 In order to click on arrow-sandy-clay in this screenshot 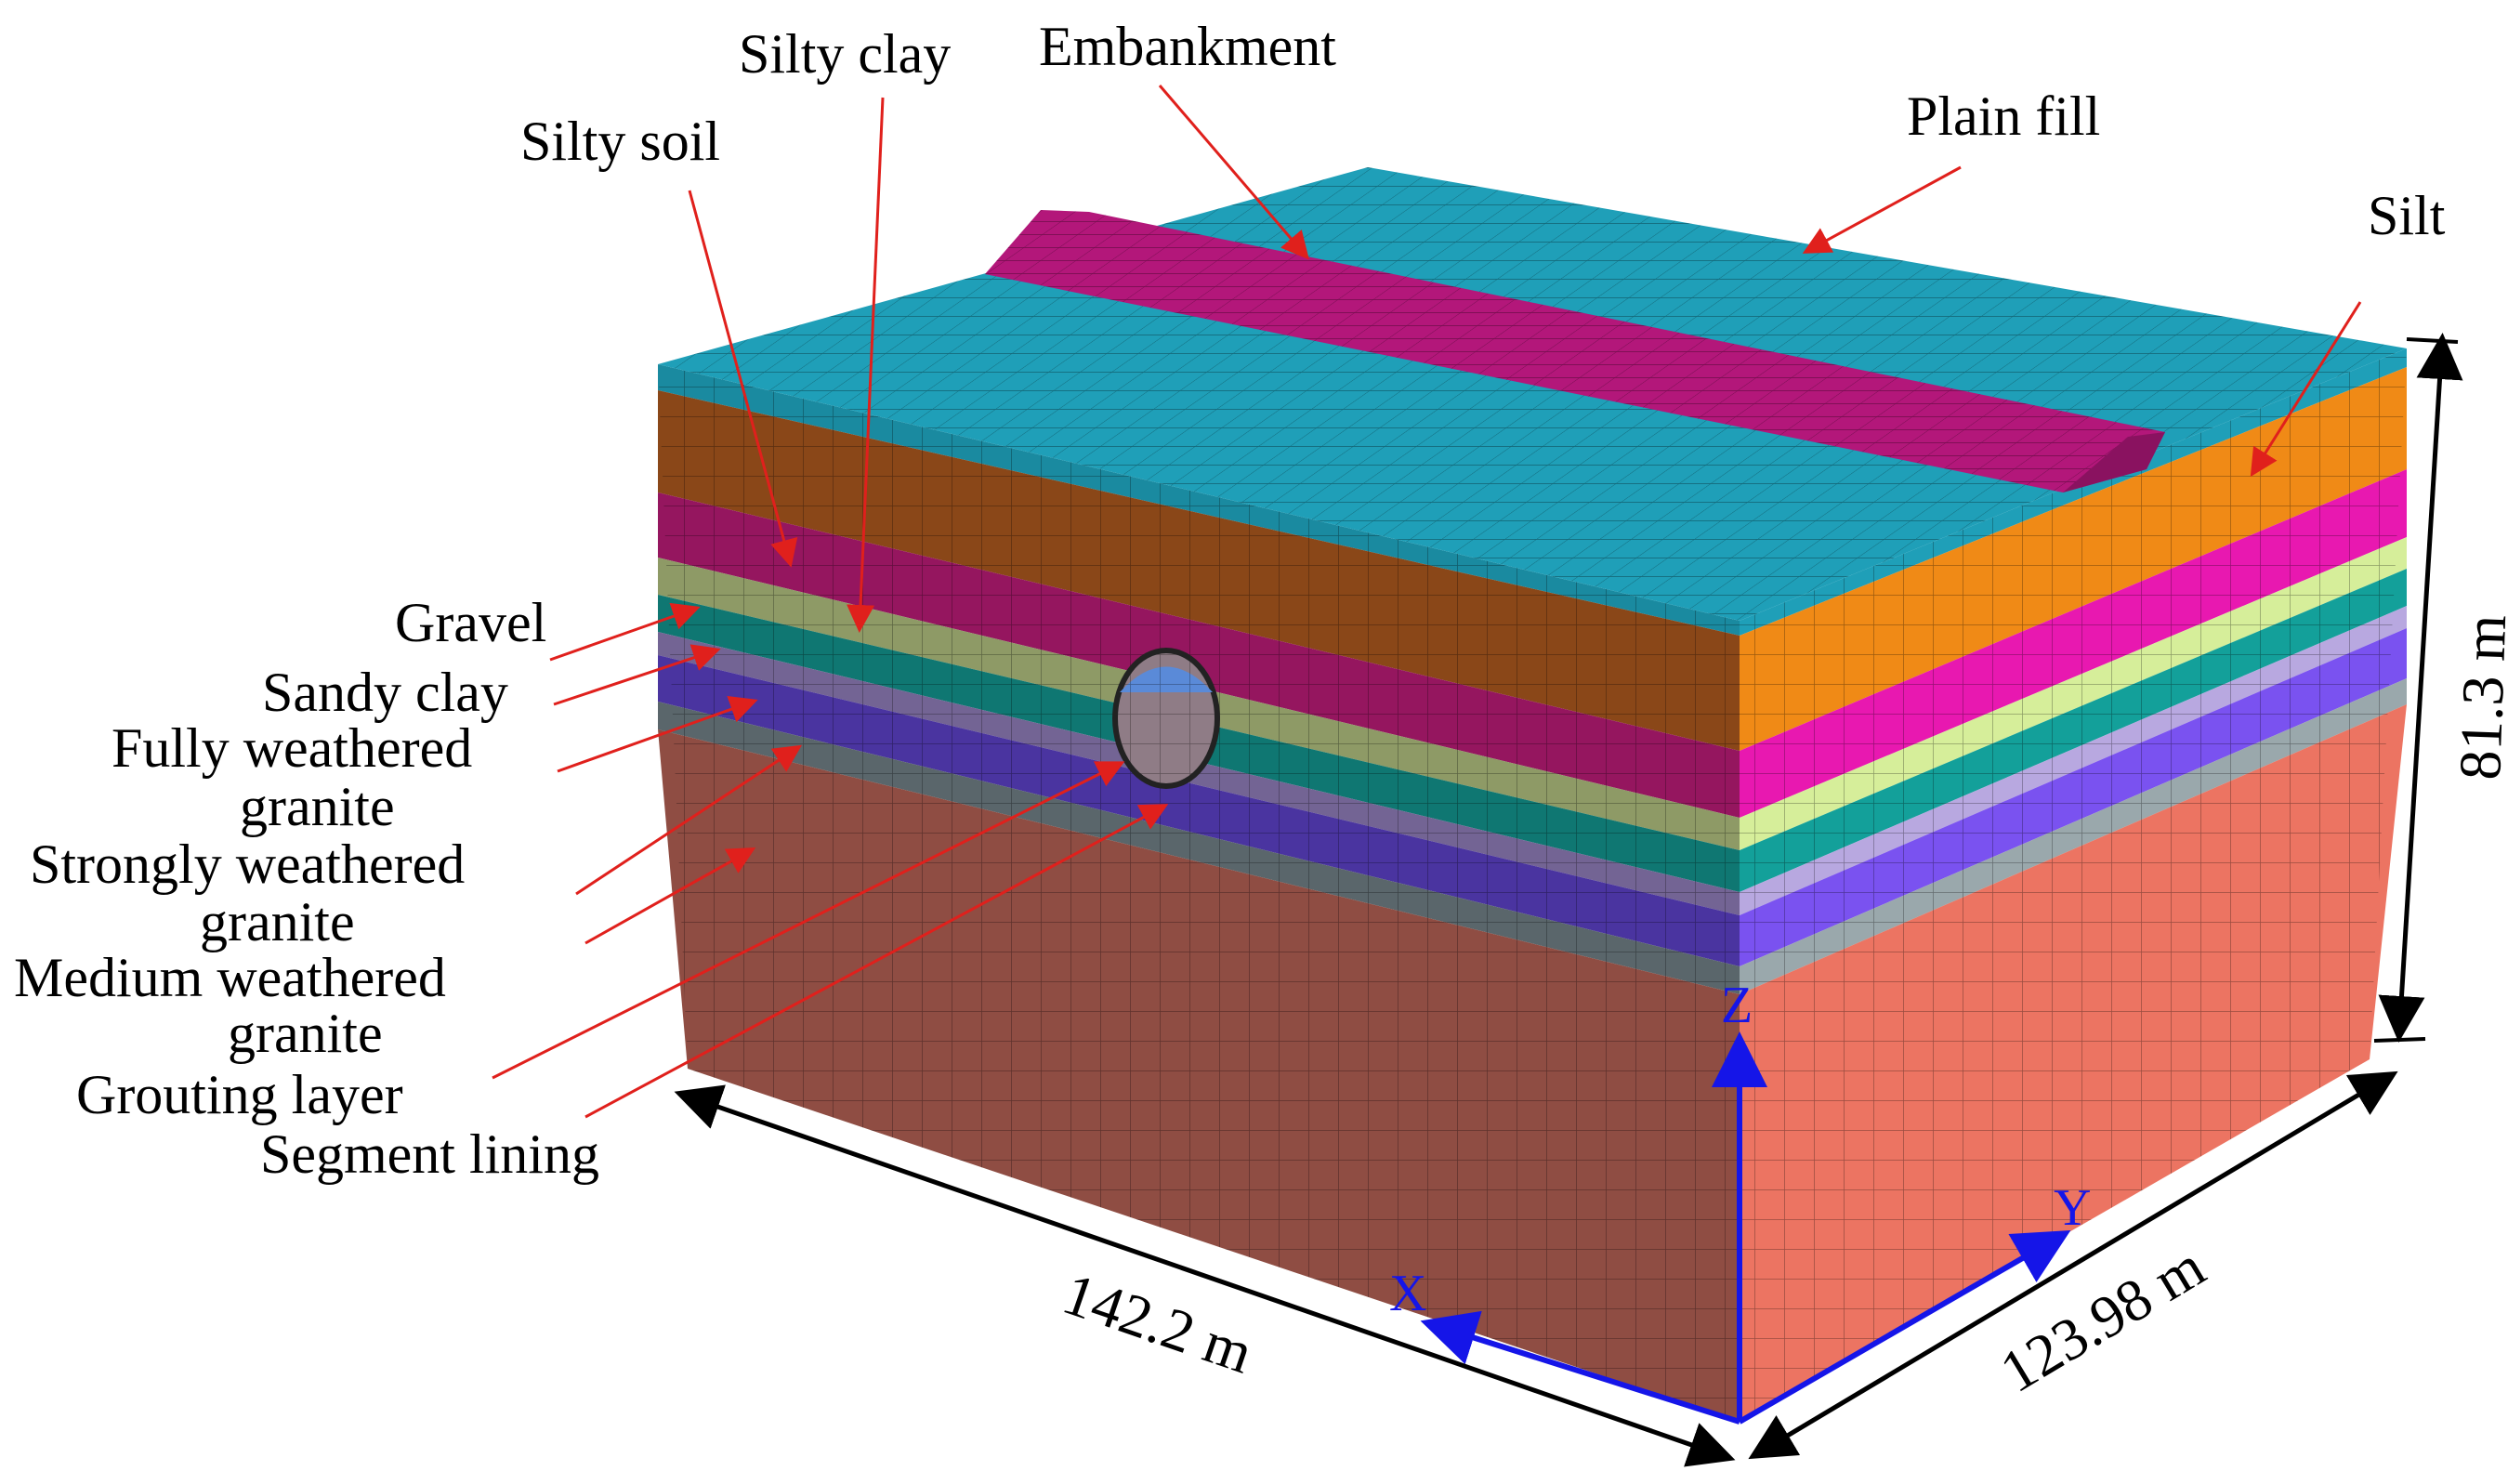, I will do `click(637, 675)`.